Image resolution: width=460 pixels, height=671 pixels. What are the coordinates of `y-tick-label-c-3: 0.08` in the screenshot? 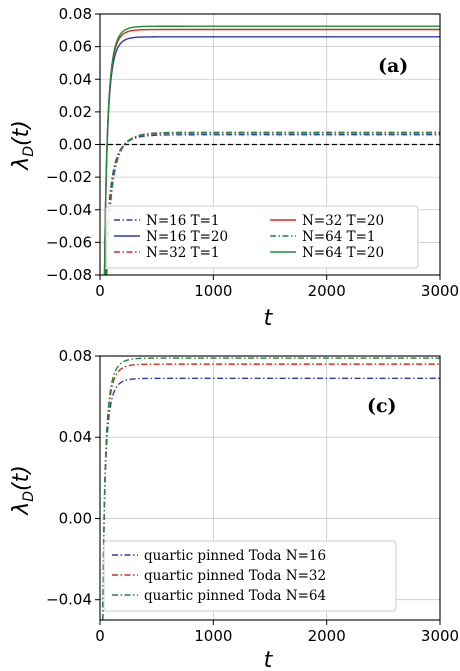 It's located at (75, 356).